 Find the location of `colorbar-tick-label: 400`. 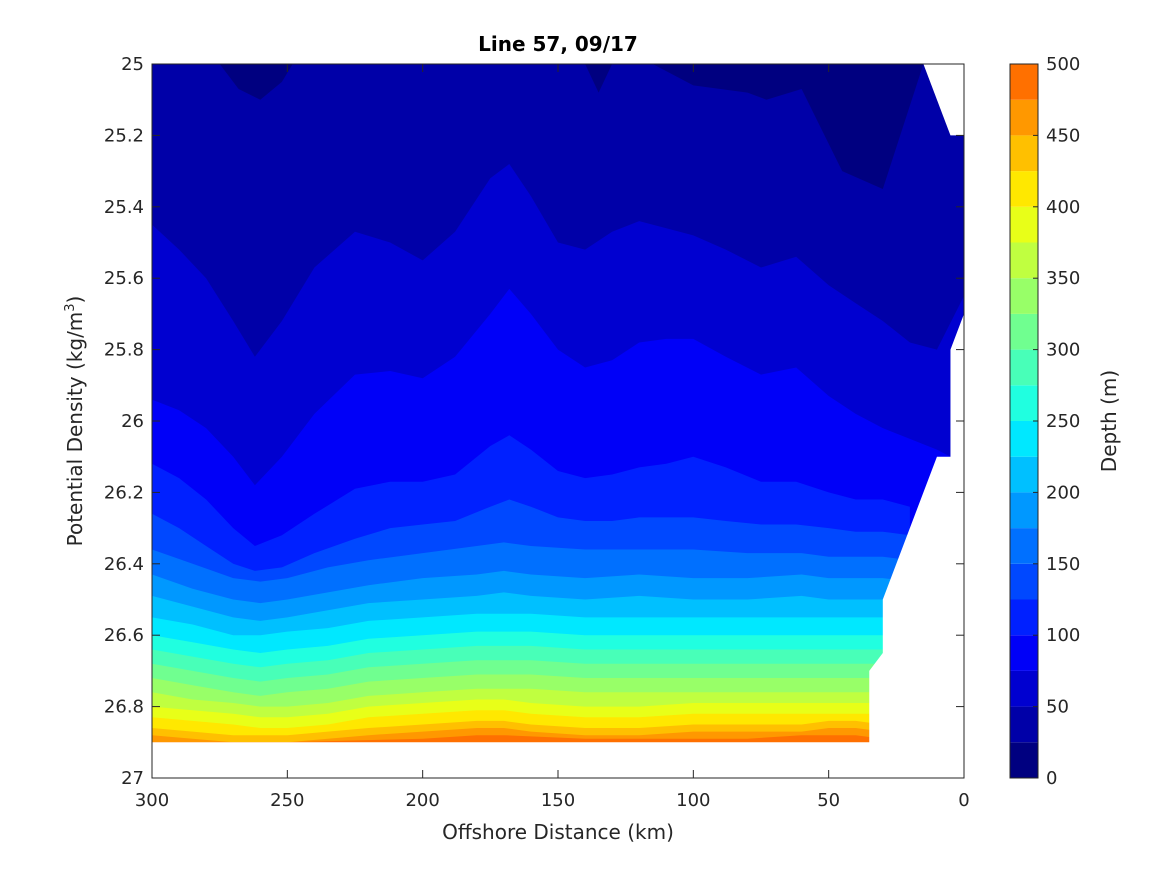

colorbar-tick-label: 400 is located at coordinates (1063, 207).